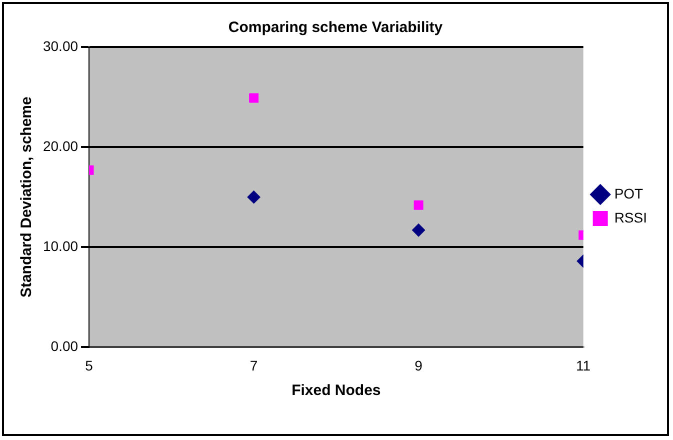 Image resolution: width=673 pixels, height=440 pixels. Describe the element at coordinates (418, 365) in the screenshot. I see `x-tick-label: 9` at that location.